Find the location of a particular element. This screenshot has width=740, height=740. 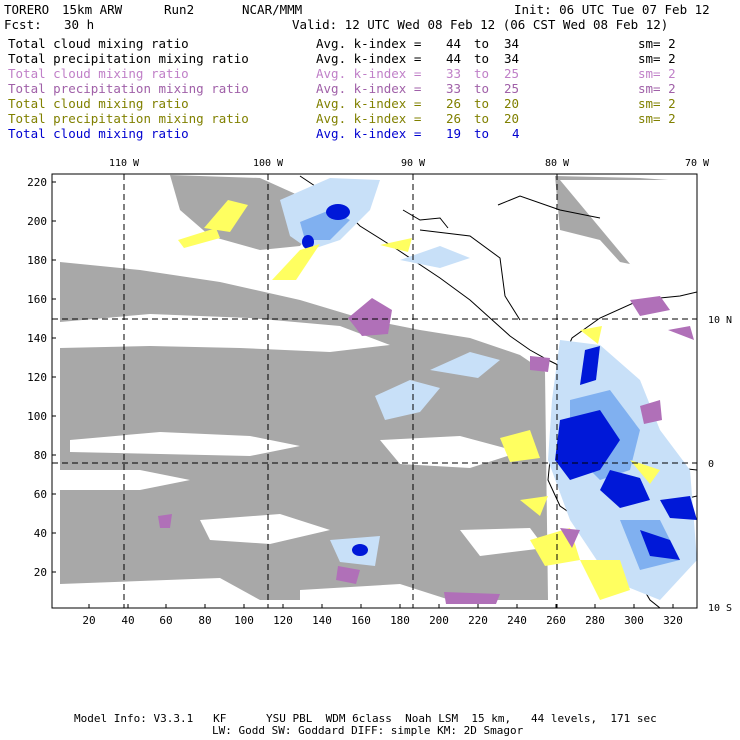

x-tick-label: 320 is located at coordinates (673, 620).